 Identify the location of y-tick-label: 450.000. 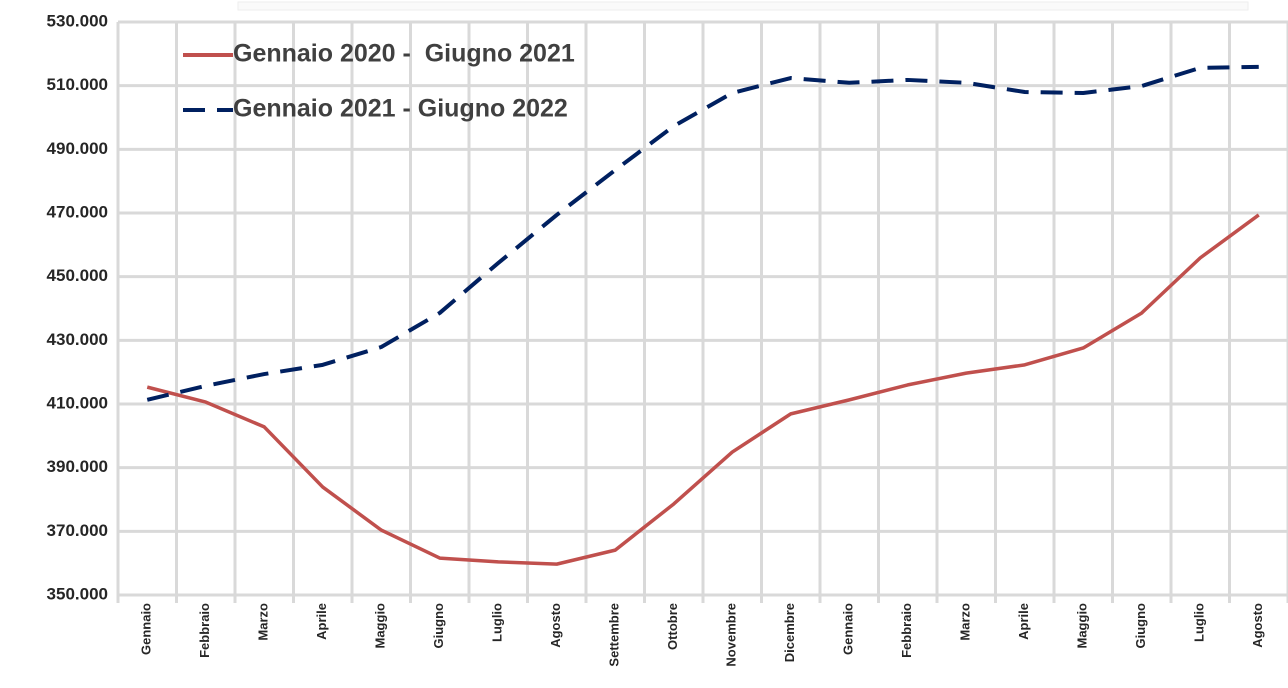
(77, 275).